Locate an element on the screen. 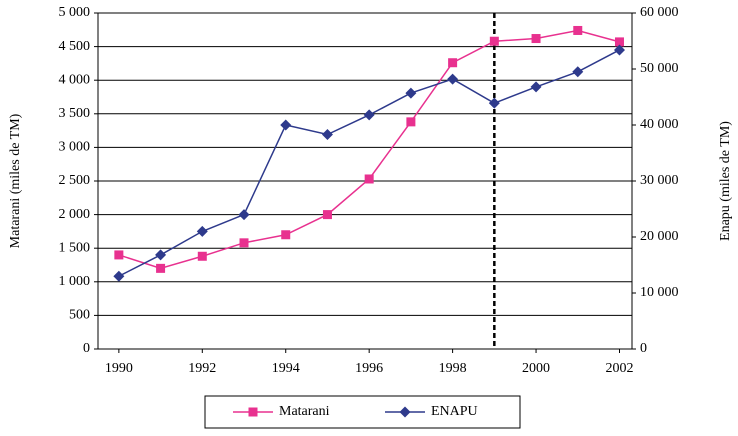  x-tick-label: 1998 is located at coordinates (453, 368).